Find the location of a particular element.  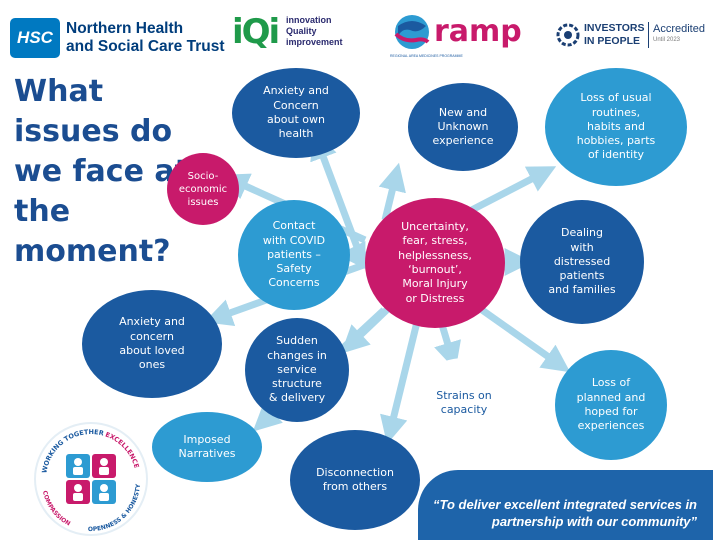

iip-rosette-icon is located at coordinates (568, 35).